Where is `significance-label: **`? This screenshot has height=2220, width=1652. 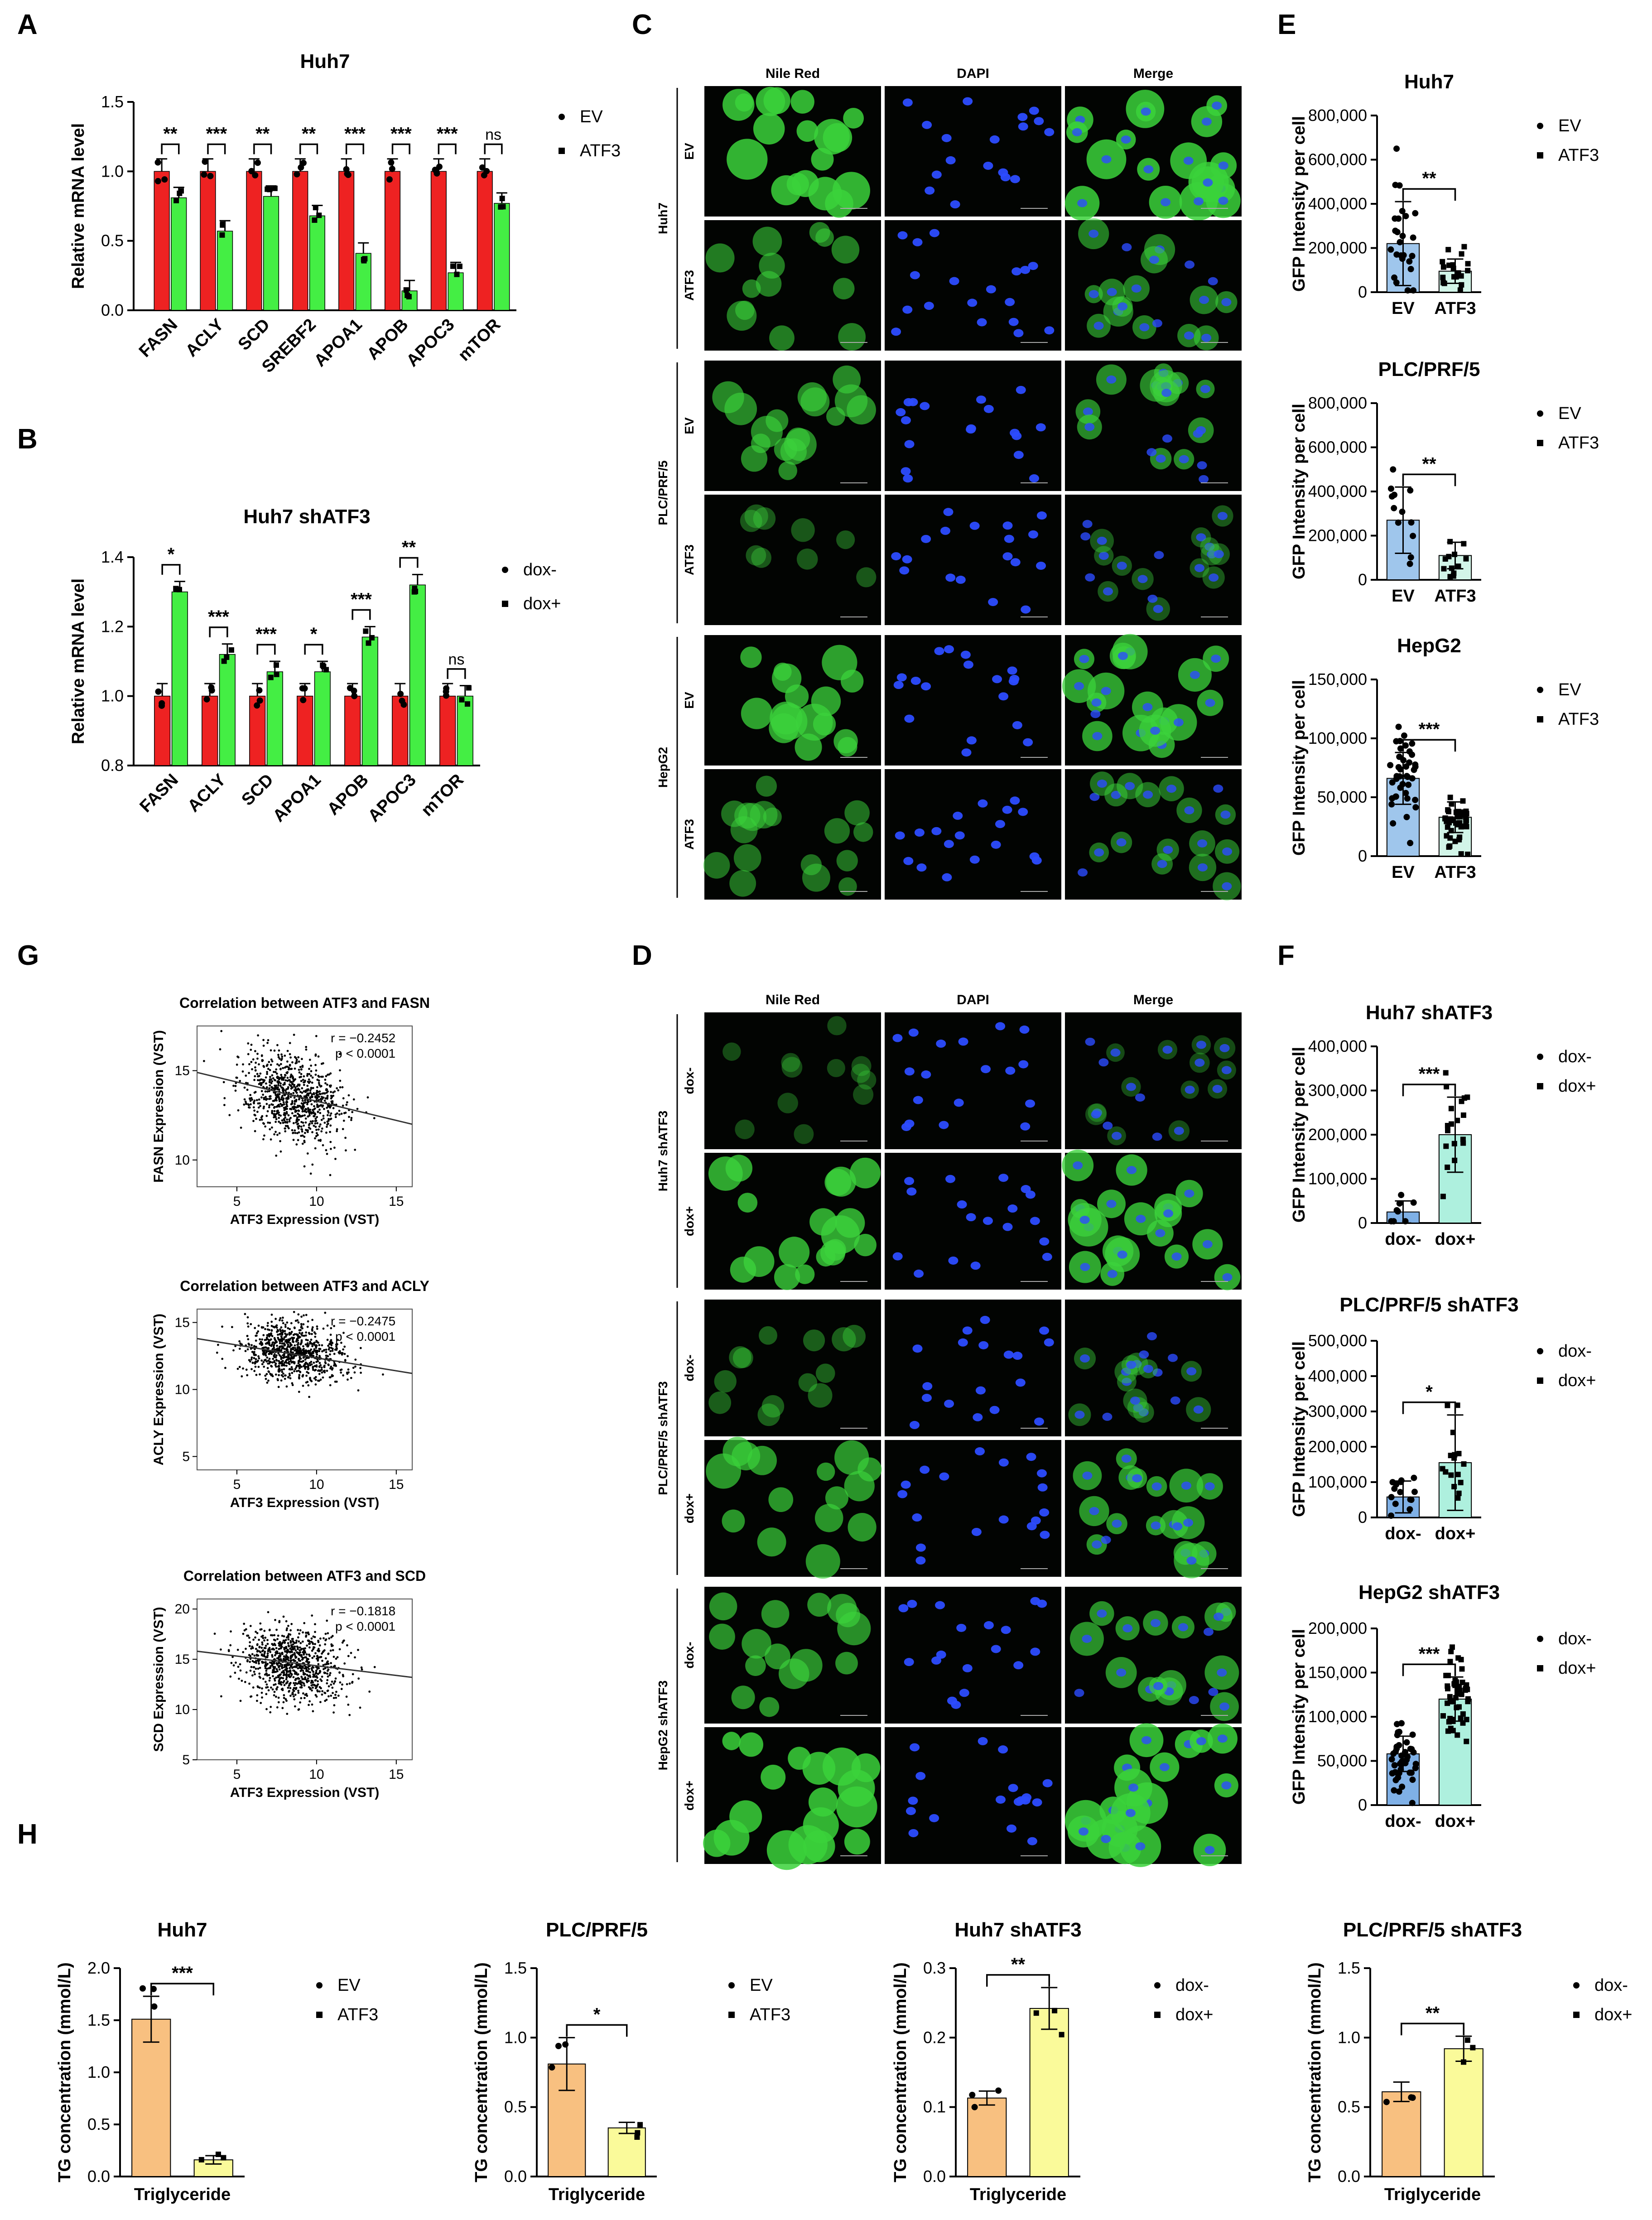
significance-label: ** is located at coordinates (1018, 1965).